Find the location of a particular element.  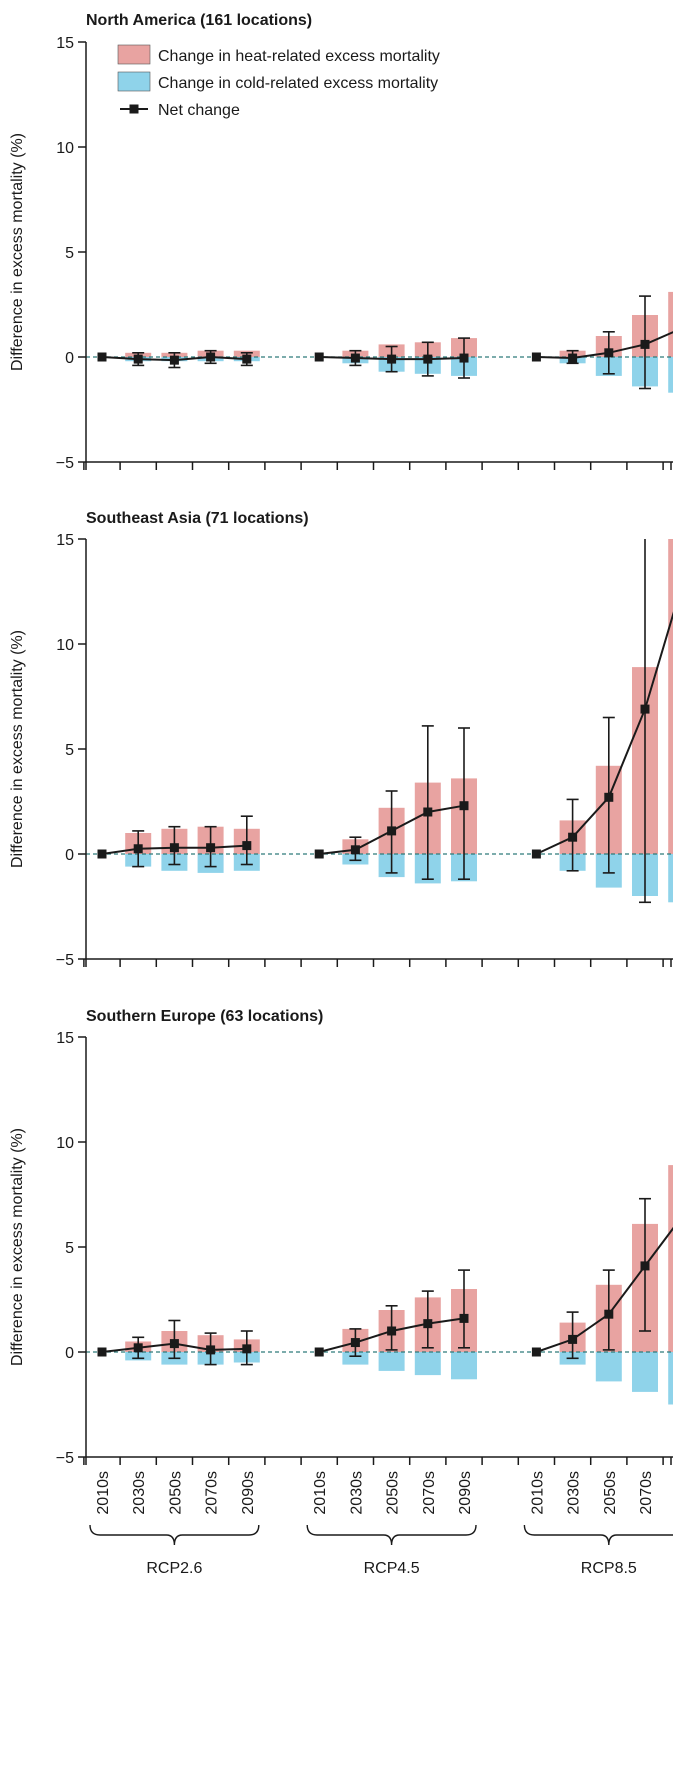

cold-bar-rcp45-2090s is located at coordinates (464, 1366).